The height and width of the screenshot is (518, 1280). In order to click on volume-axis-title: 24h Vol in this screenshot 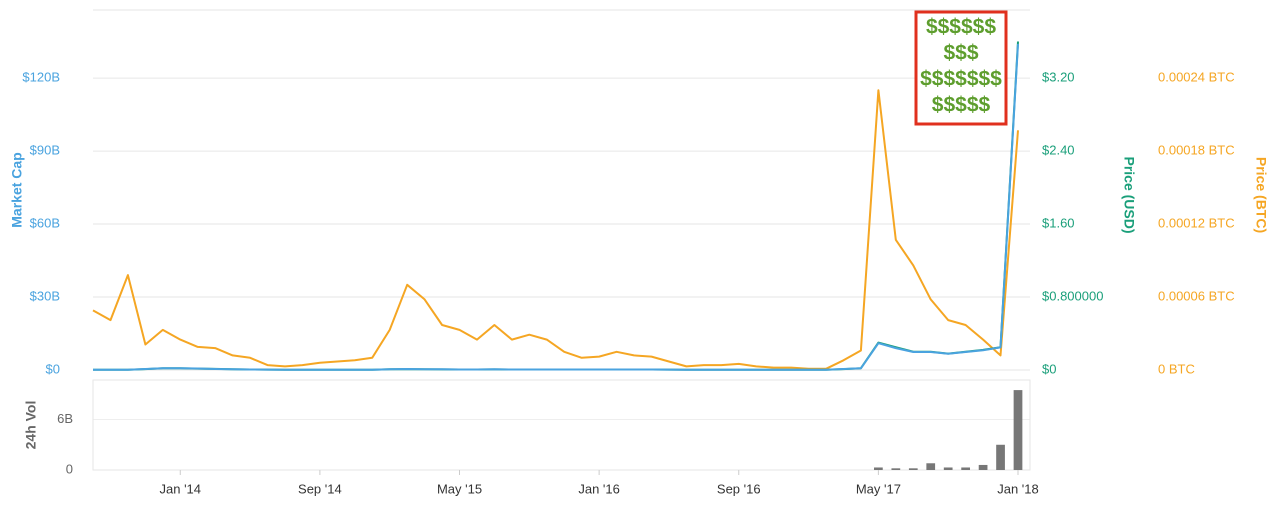, I will do `click(31, 425)`.